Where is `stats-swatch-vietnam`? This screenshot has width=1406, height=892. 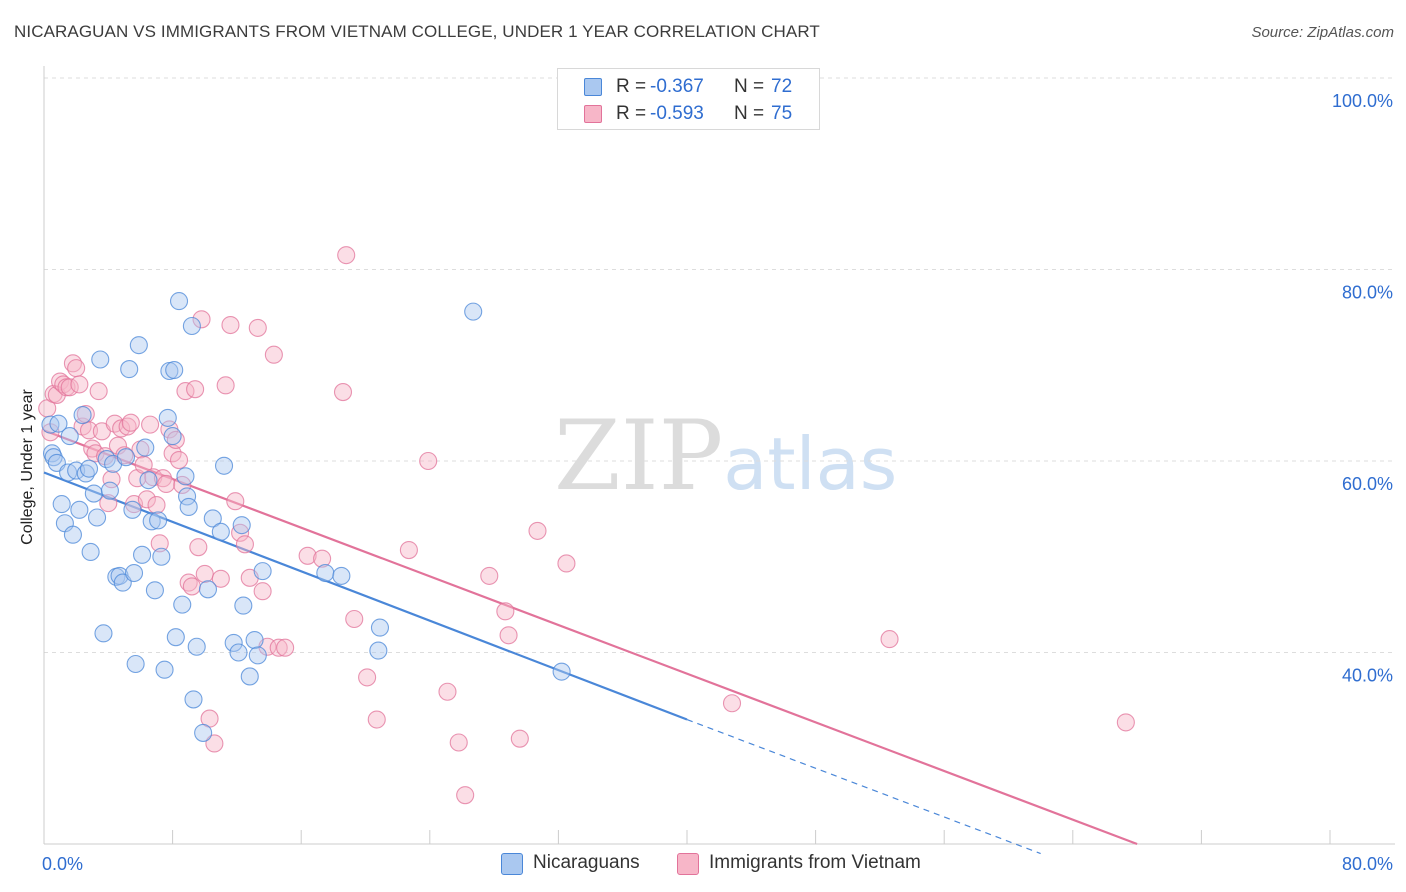 stats-swatch-vietnam is located at coordinates (593, 114).